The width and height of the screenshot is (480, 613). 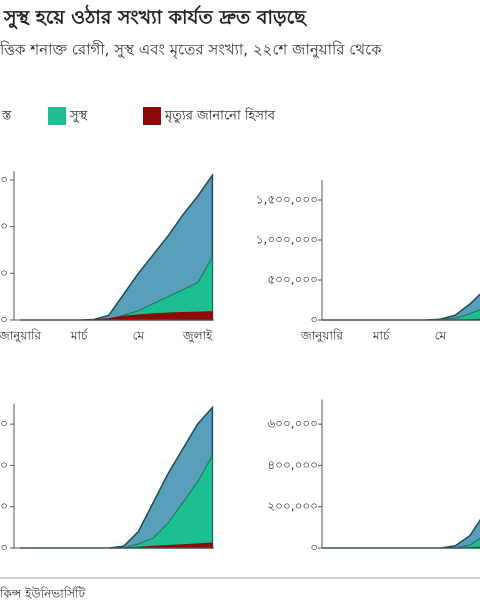 What do you see at coordinates (287, 200) in the screenshot?
I see `y-tick-label: ১,৫০০,০০০` at bounding box center [287, 200].